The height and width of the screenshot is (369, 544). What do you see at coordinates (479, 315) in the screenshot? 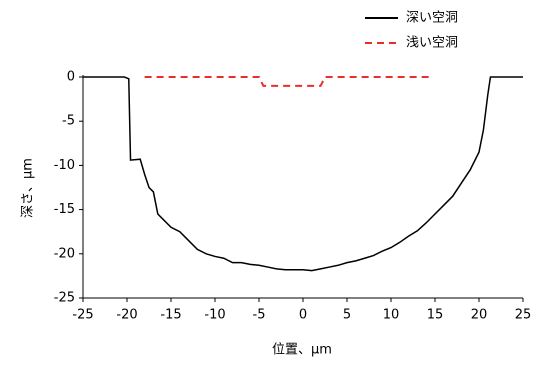
I see `x-tick-label: 20` at bounding box center [479, 315].